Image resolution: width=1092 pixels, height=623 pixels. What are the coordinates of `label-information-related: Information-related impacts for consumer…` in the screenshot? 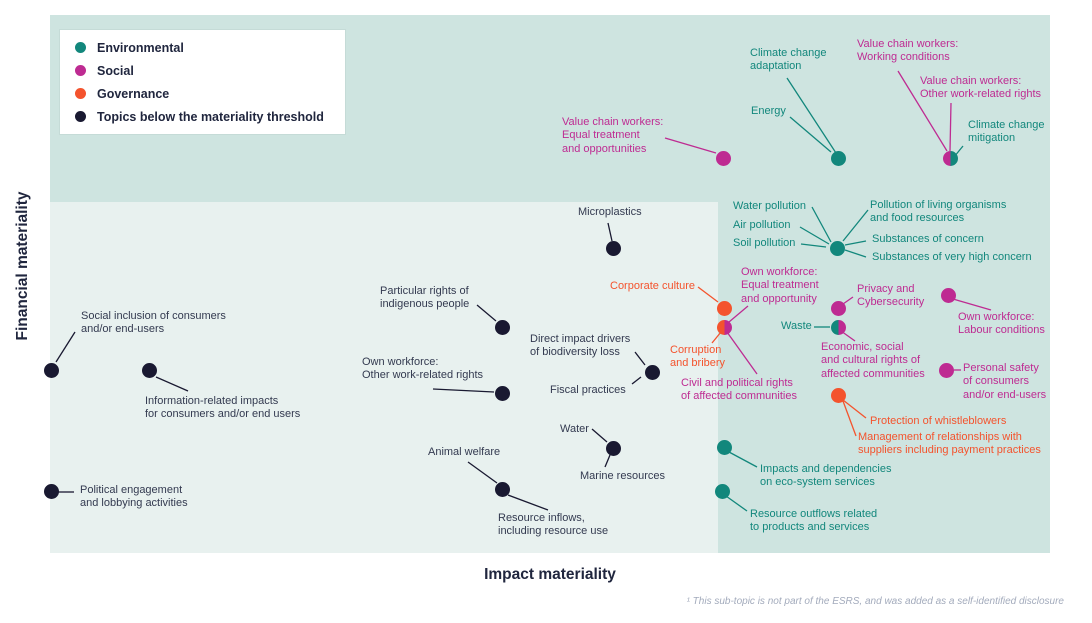 It's located at (223, 408).